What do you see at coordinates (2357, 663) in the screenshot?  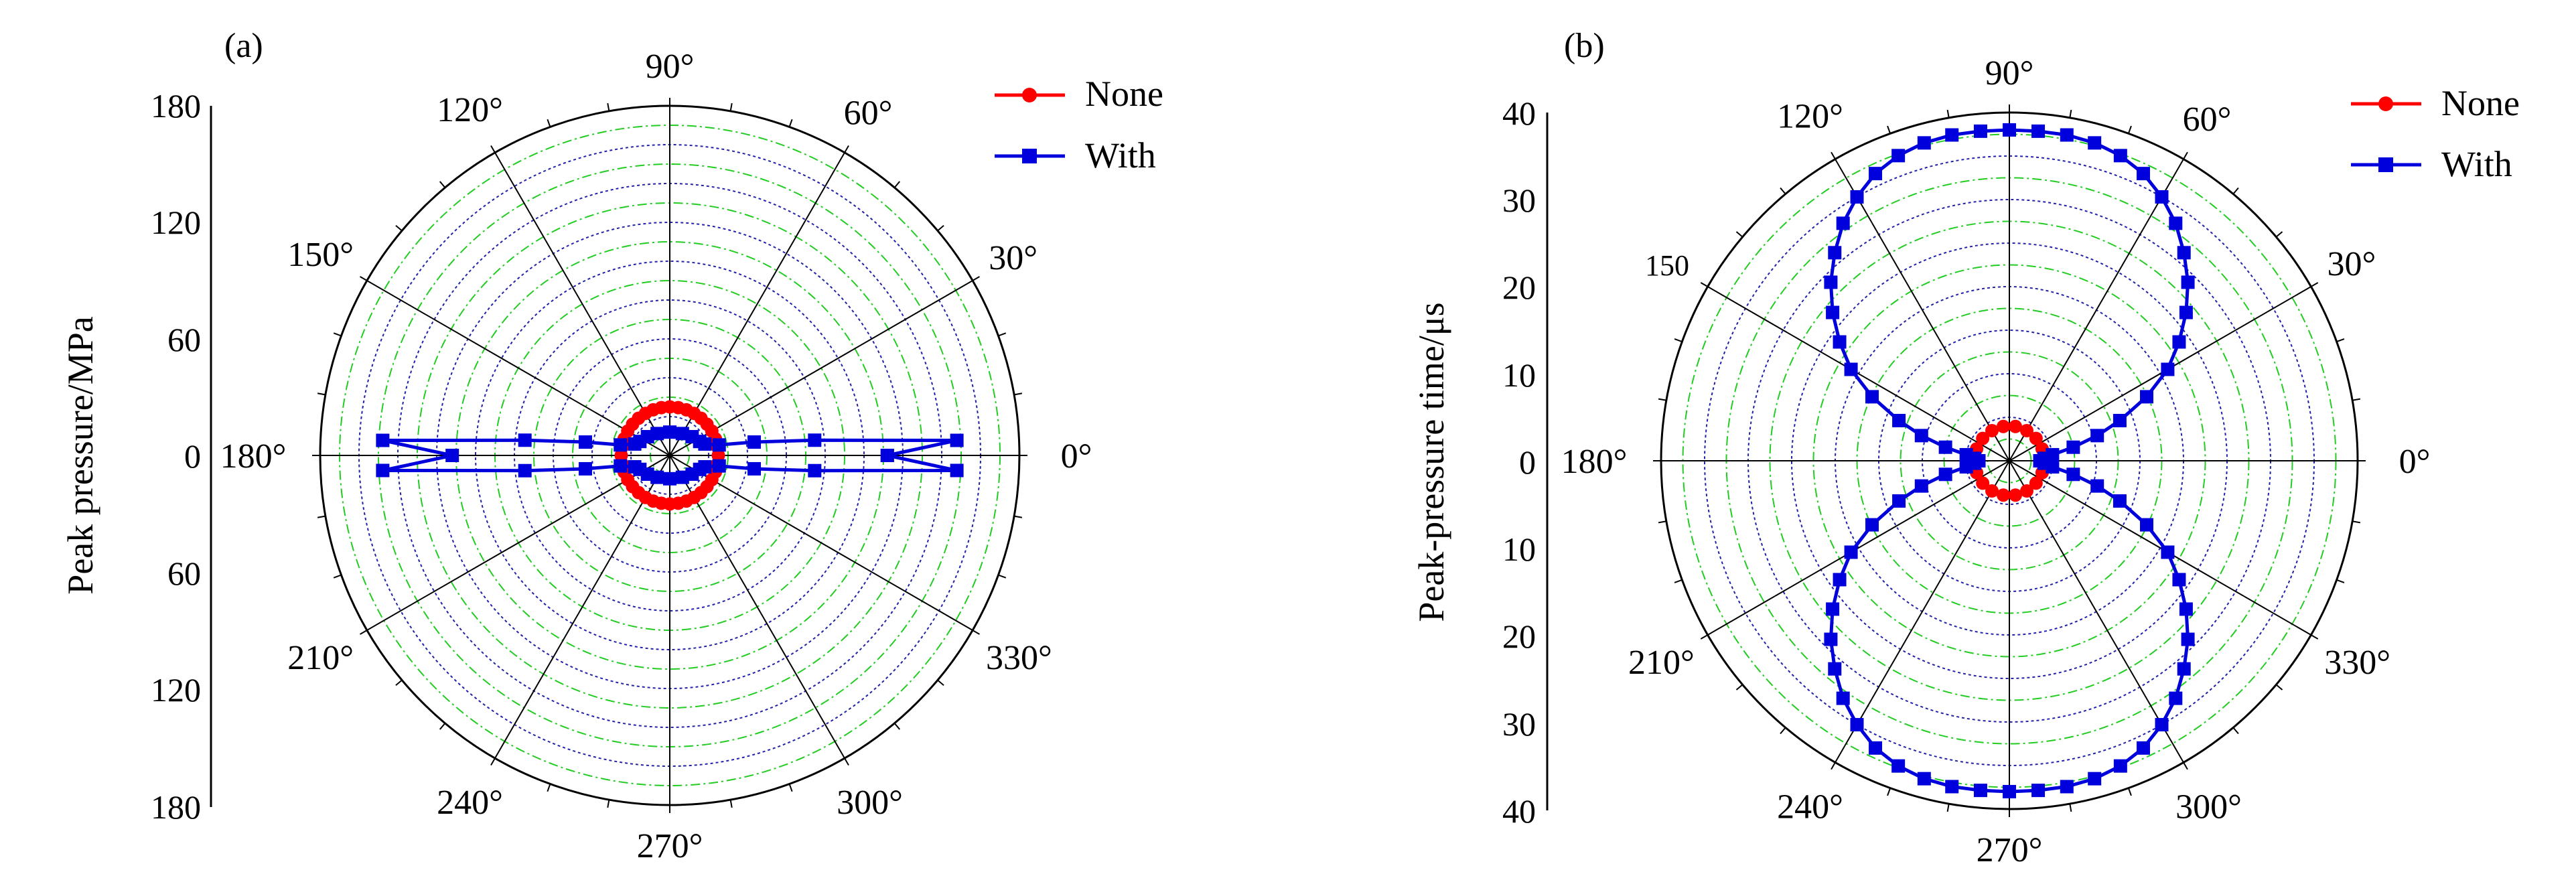 I see `angle-label-330: 330°` at bounding box center [2357, 663].